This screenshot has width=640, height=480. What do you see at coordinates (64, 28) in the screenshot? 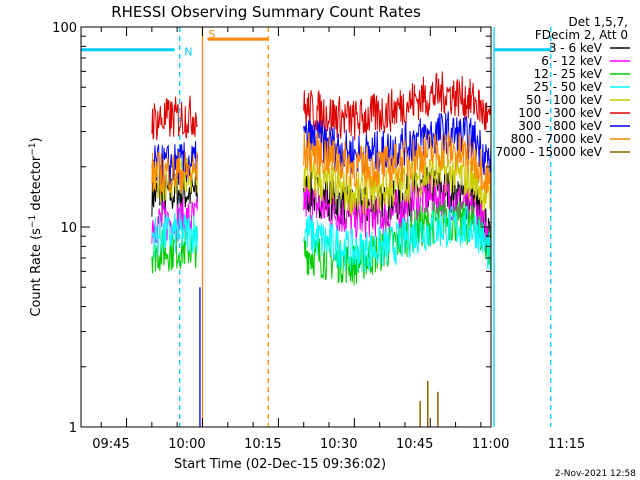
I see `y-tick-label: 100` at bounding box center [64, 28].